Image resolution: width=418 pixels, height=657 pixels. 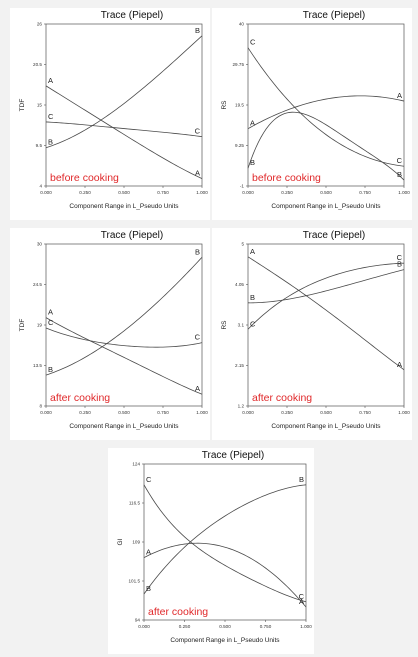 What do you see at coordinates (242, 24) in the screenshot?
I see `y-tick-label: 40` at bounding box center [242, 24].